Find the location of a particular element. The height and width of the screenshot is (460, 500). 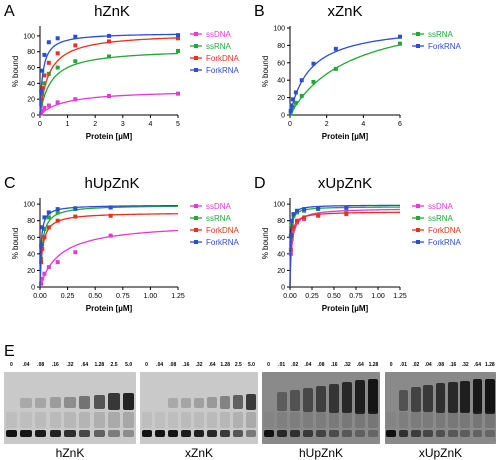

y-tick-label: 100 is located at coordinates (279, 205).